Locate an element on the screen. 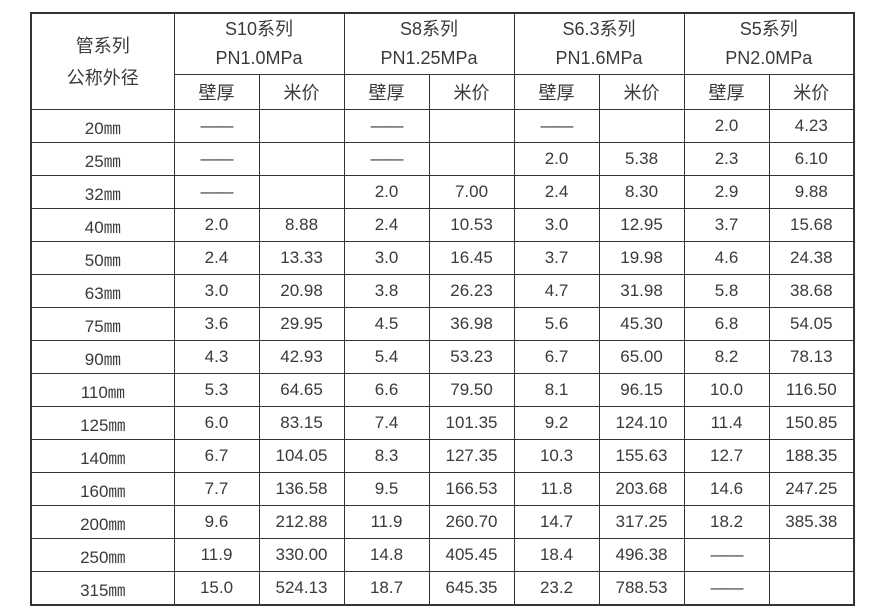 The image size is (869, 608). cell-wall-thickness: 4.6 is located at coordinates (726, 258).